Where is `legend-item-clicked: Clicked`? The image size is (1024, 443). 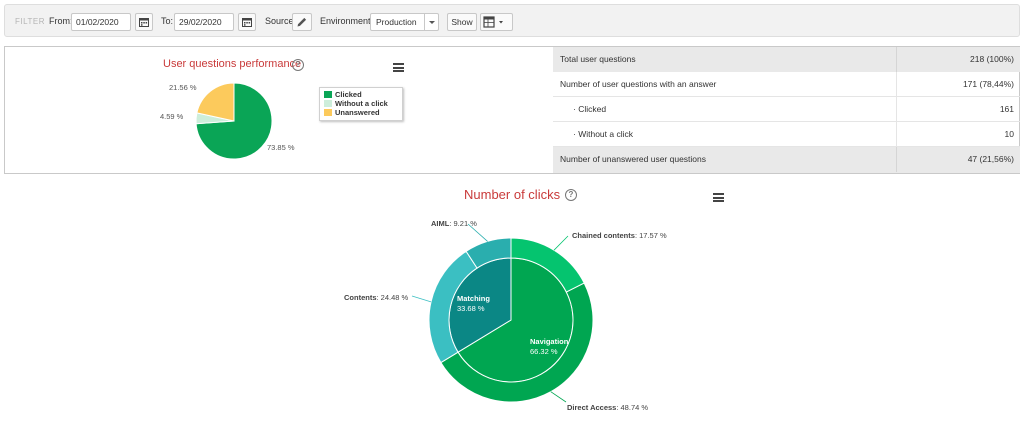
legend-item-clicked: Clicked is located at coordinates (361, 94).